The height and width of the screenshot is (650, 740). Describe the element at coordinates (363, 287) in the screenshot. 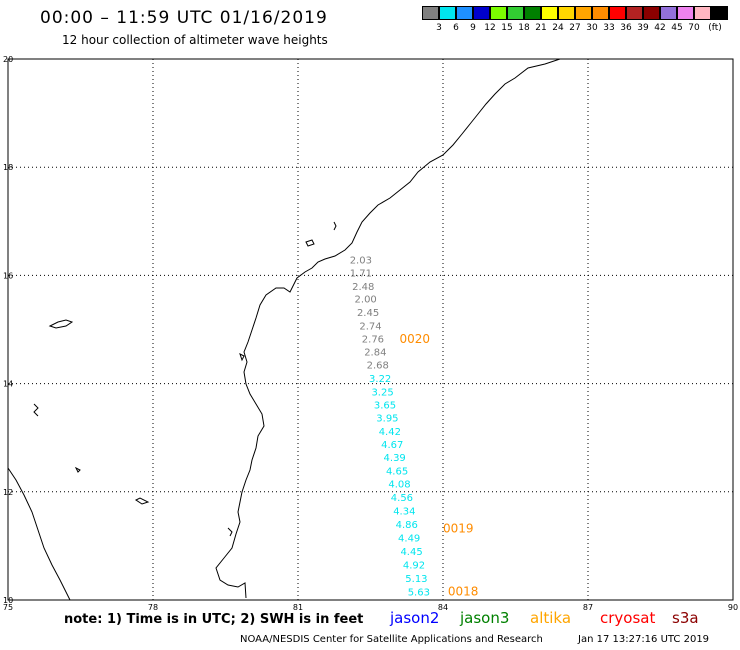

I see `swh-value-label: 2.48` at that location.